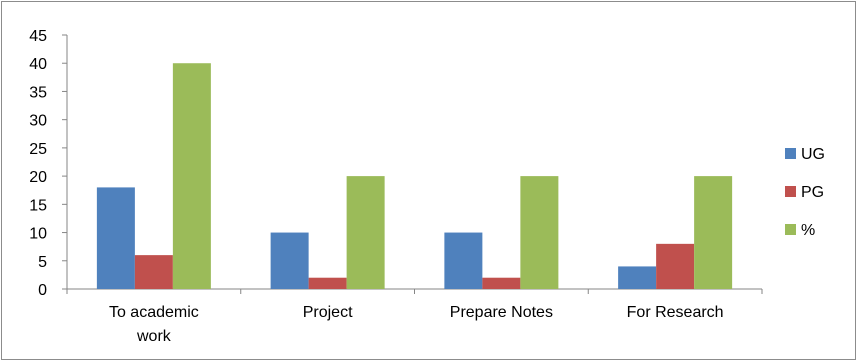  I want to click on x-category-label: For Research, so click(675, 312).